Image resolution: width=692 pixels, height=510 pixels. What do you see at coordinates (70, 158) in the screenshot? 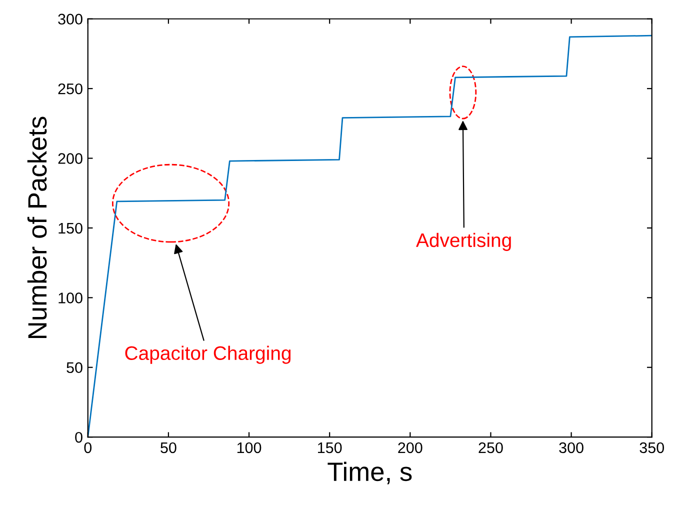
I see `y-tick-label: 200` at bounding box center [70, 158].